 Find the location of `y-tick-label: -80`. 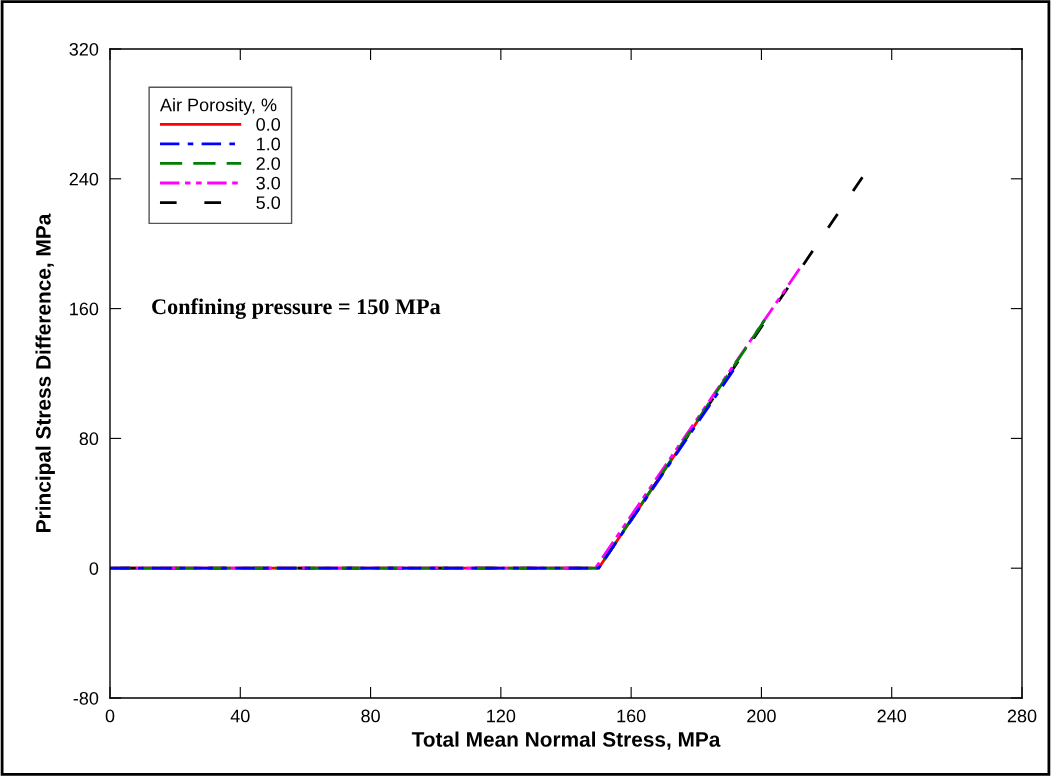

y-tick-label: -80 is located at coordinates (86, 698).